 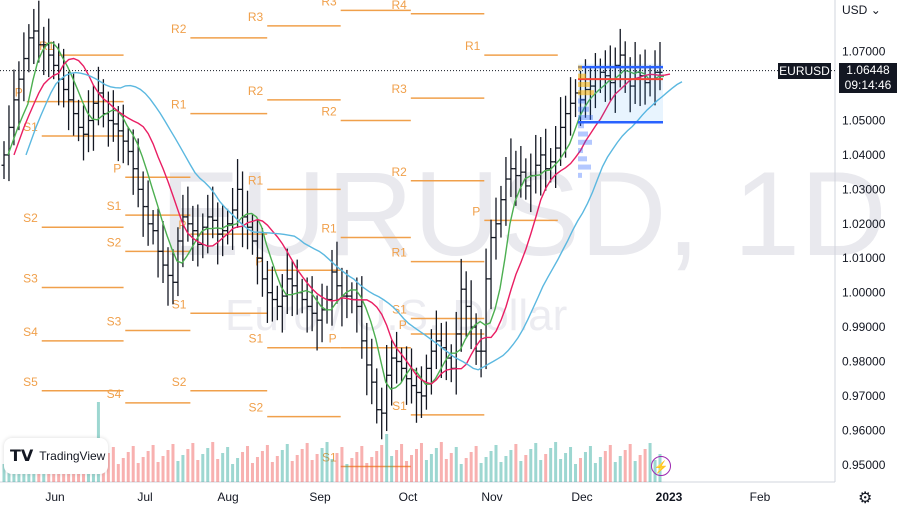 I want to click on currency-dropdown: USD ⌄, so click(x=861, y=10).